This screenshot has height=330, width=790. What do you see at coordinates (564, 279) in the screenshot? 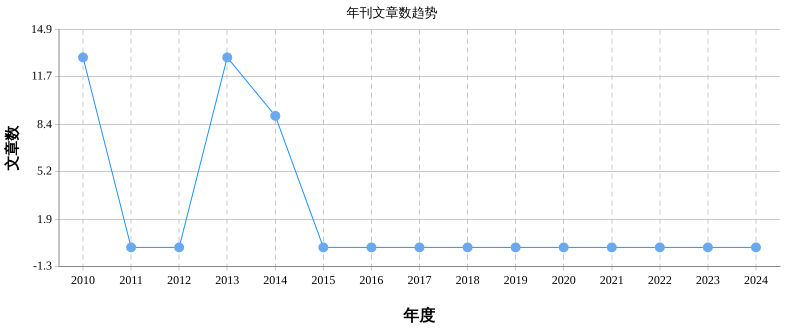
I see `x-tick-label: 2020` at bounding box center [564, 279].